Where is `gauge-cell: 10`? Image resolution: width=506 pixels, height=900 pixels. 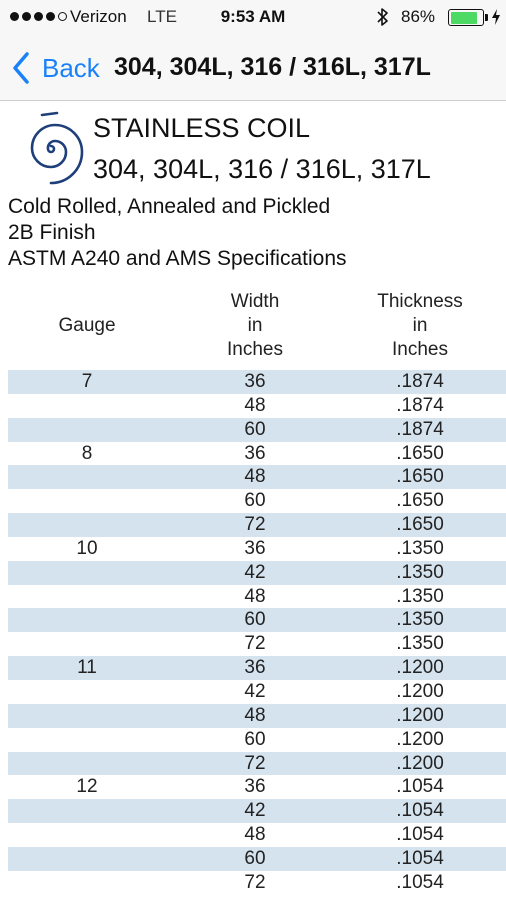 gauge-cell: 10 is located at coordinates (87, 548).